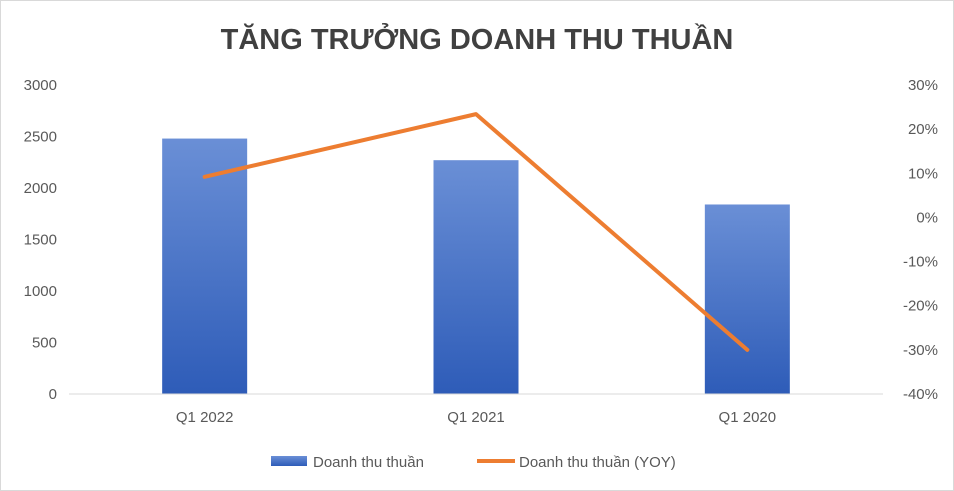 This screenshot has height=491, width=954. I want to click on legend-swatch-bar, so click(289, 461).